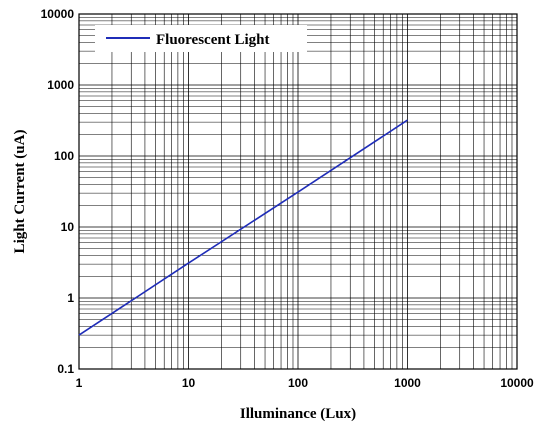 This screenshot has height=430, width=538. What do you see at coordinates (298, 414) in the screenshot?
I see `x-axis-label: Illuminance (Lux)` at bounding box center [298, 414].